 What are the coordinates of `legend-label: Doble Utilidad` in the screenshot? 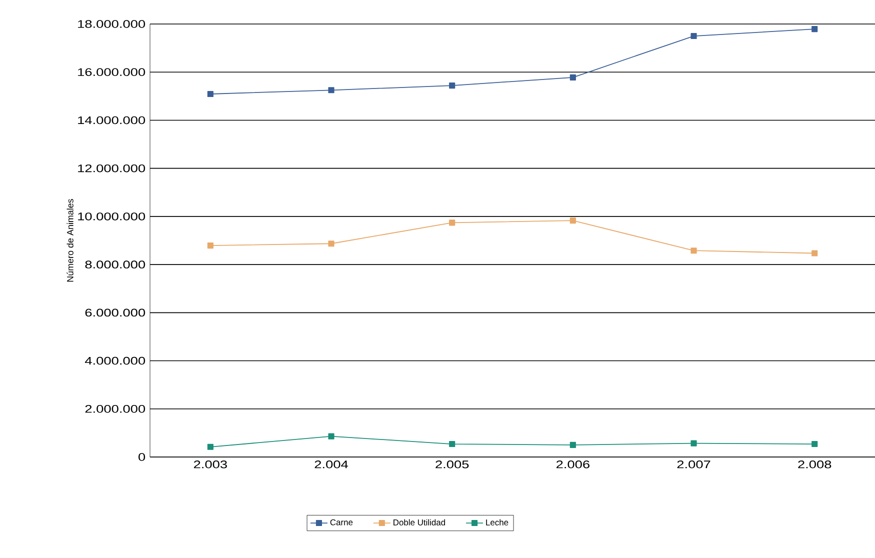 It's located at (420, 522).